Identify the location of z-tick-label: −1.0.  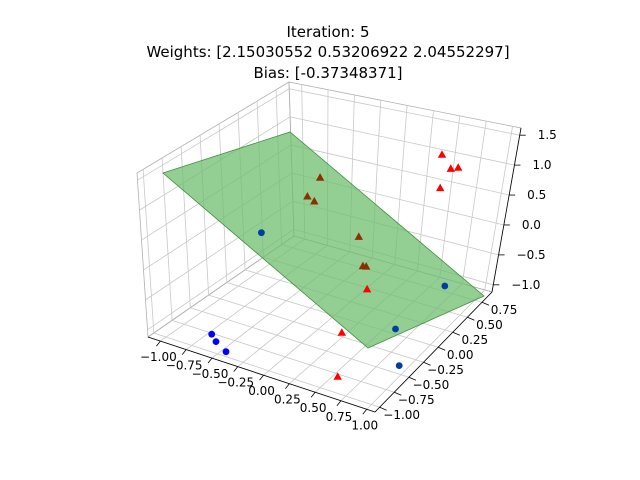
(525, 285).